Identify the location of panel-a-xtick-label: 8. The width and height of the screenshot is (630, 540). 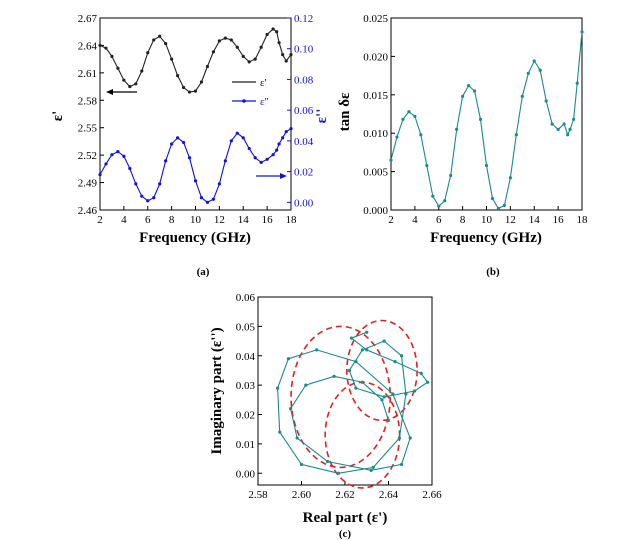
(172, 220).